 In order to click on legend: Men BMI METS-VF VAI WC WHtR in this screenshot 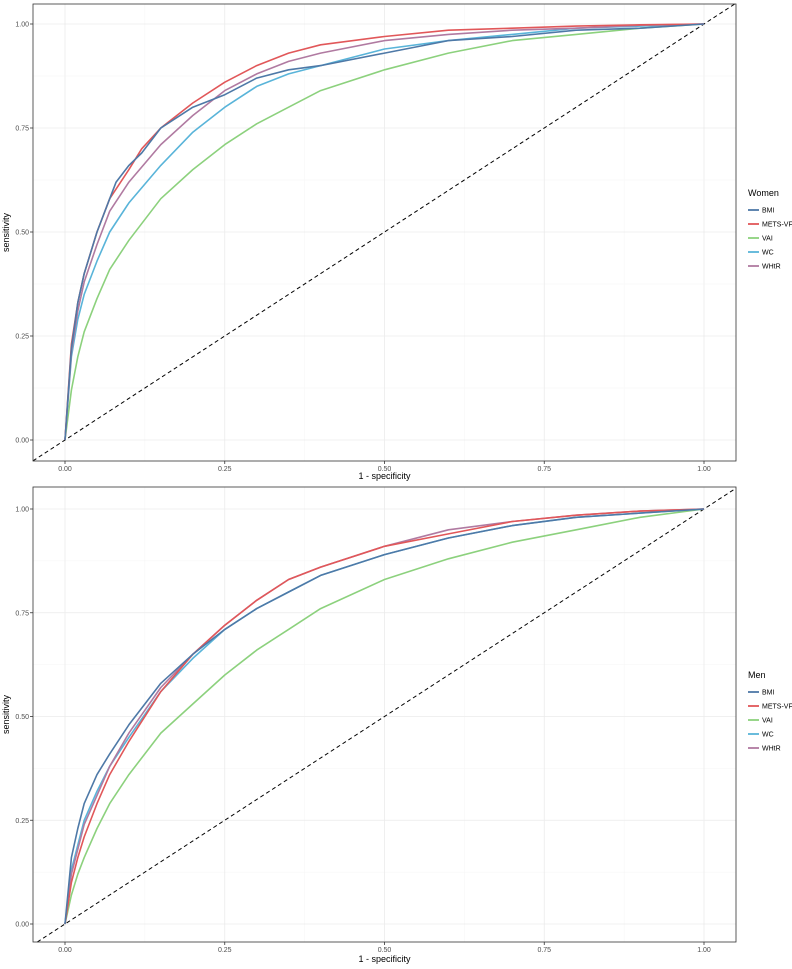, I will do `click(770, 711)`.